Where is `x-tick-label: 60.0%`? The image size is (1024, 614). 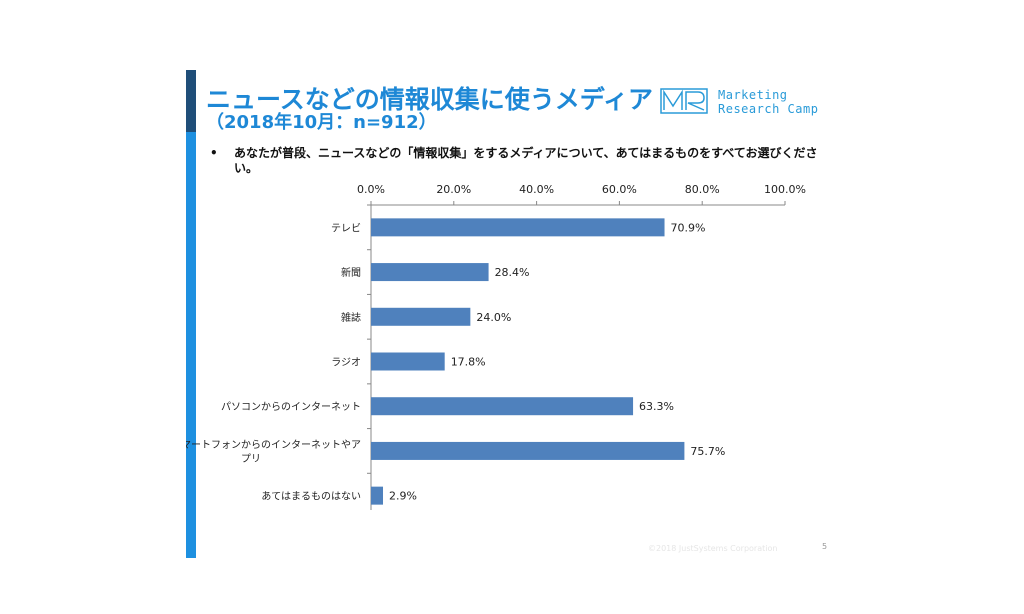
x-tick-label: 60.0% is located at coordinates (619, 189).